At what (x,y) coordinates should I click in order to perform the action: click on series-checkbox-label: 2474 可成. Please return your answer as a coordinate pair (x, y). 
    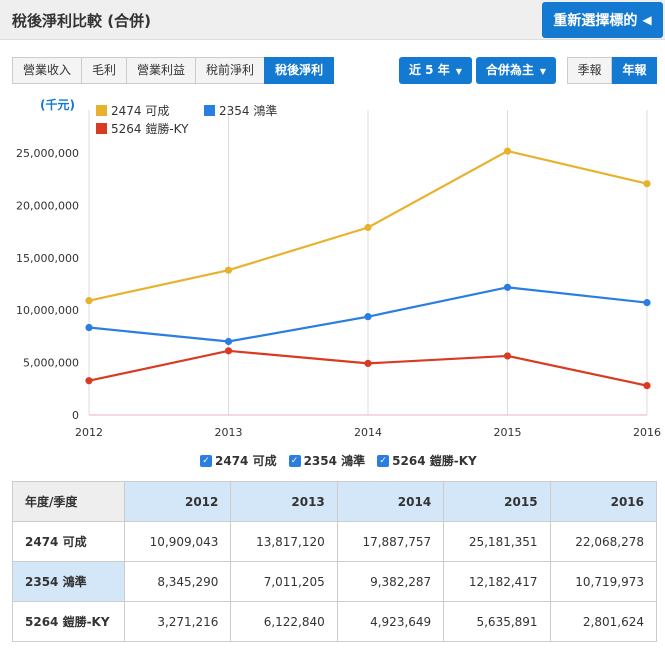
    Looking at the image, I should click on (246, 461).